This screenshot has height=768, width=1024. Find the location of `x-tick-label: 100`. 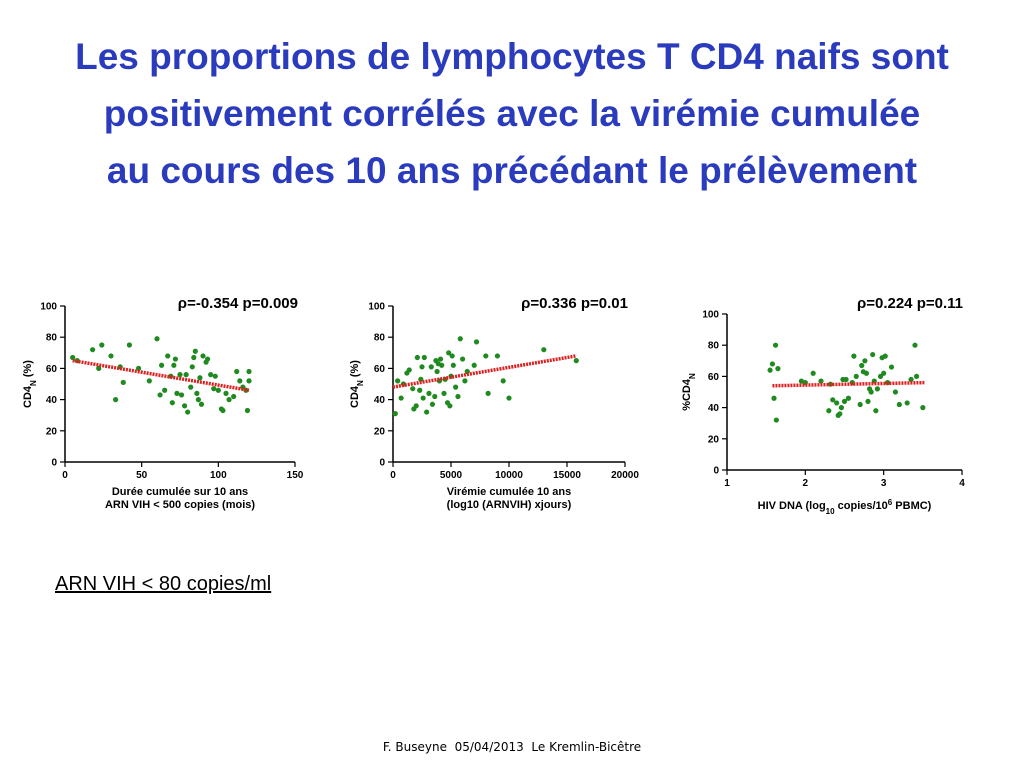

x-tick-label: 100 is located at coordinates (218, 475).